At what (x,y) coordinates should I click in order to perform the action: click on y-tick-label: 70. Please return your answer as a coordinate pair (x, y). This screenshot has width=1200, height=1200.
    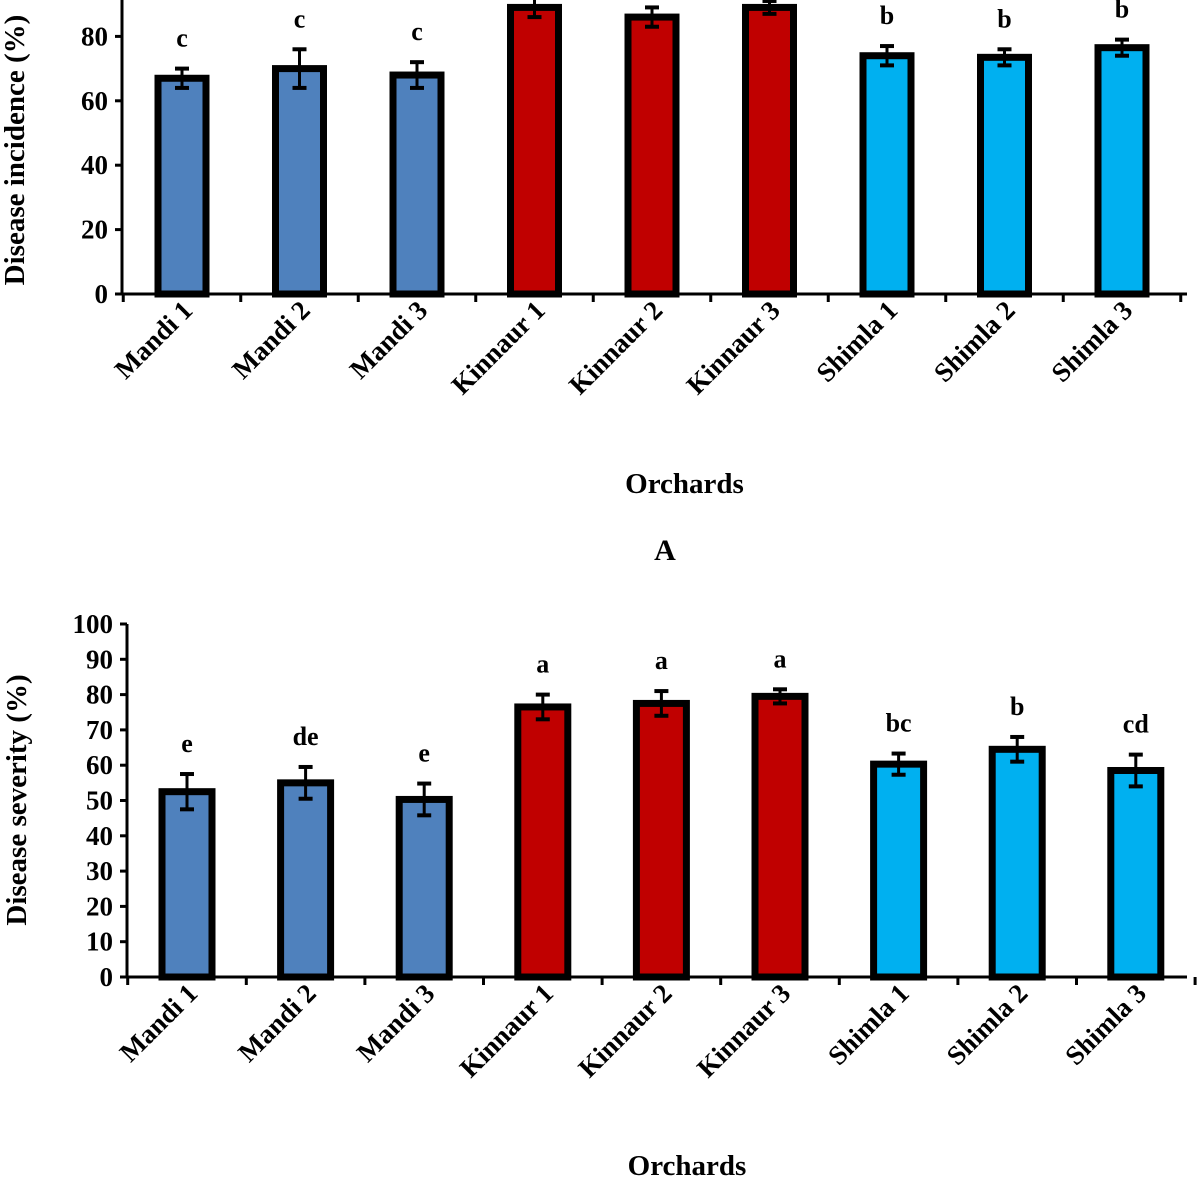
    Looking at the image, I should click on (99, 730).